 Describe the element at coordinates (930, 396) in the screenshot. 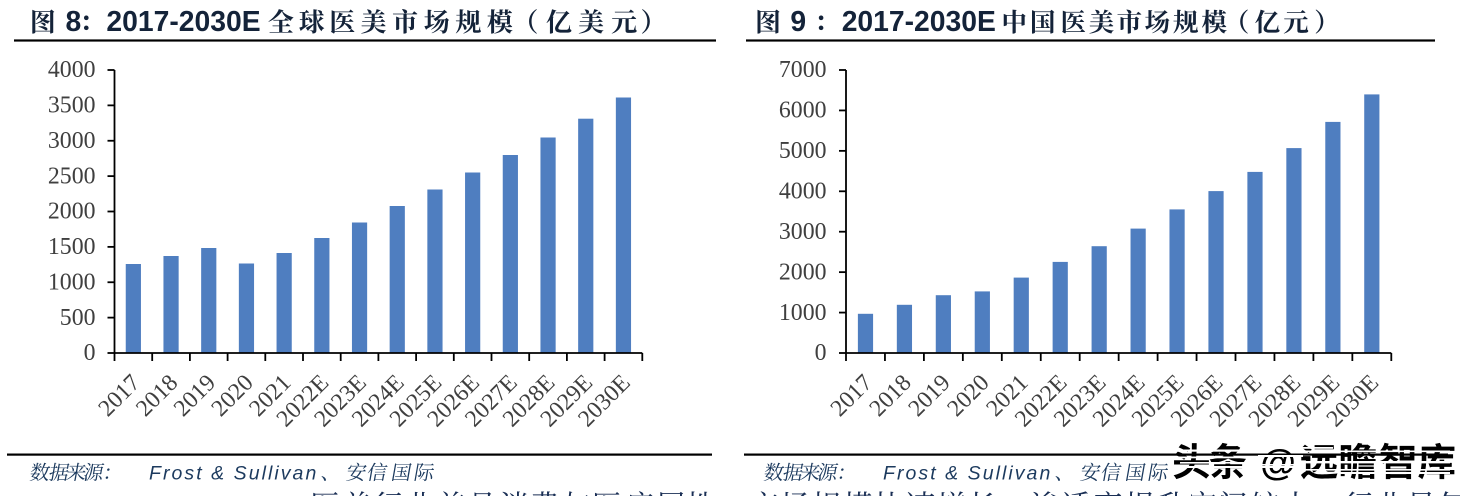

I see `svg-text: 2019` at that location.